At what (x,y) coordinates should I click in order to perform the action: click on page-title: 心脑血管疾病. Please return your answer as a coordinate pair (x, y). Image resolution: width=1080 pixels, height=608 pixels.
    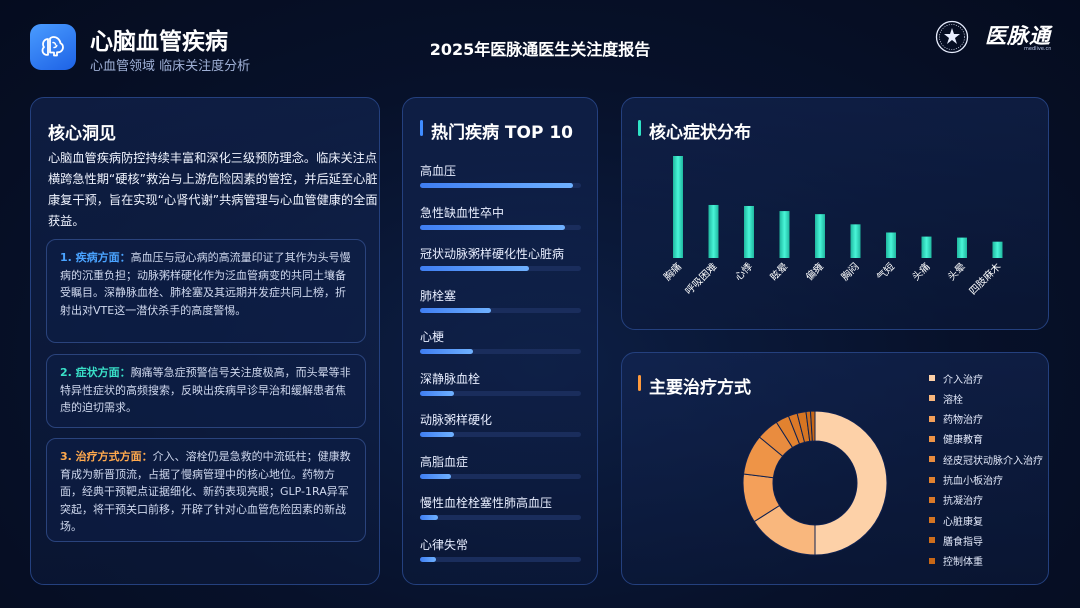
    Looking at the image, I should click on (159, 42).